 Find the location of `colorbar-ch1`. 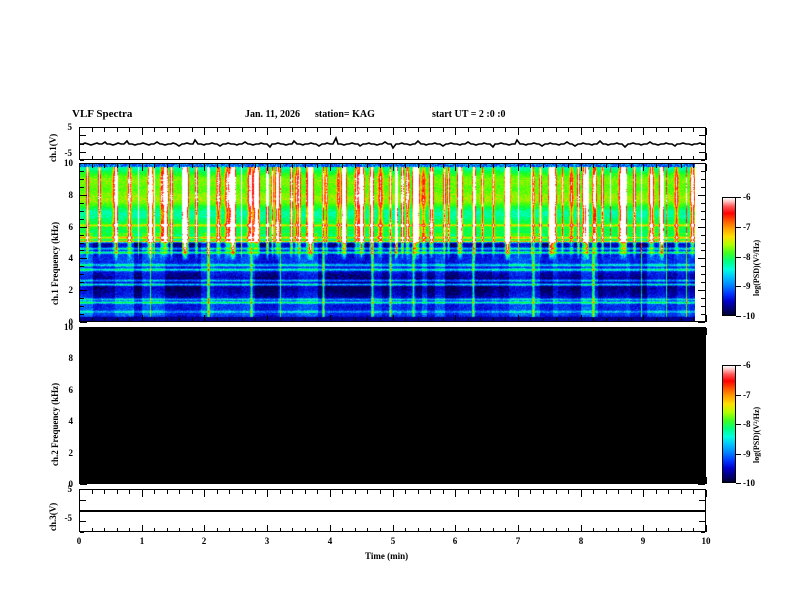

colorbar-ch1 is located at coordinates (729, 256).